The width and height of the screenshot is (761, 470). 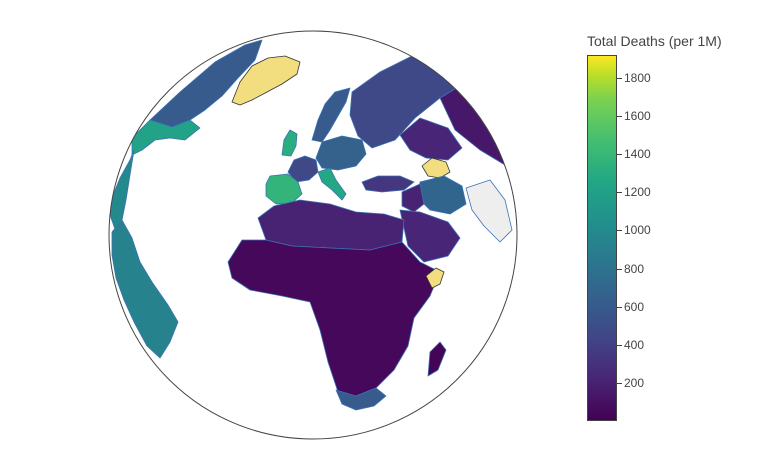 What do you see at coordinates (634, 306) in the screenshot?
I see `colorbar-tick-label: 600` at bounding box center [634, 306].